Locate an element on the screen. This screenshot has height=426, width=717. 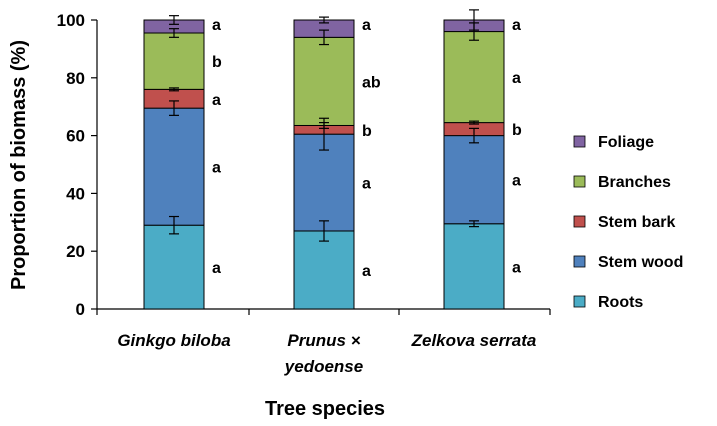
bar-stack: a a a b a is located at coordinates (182, 162).